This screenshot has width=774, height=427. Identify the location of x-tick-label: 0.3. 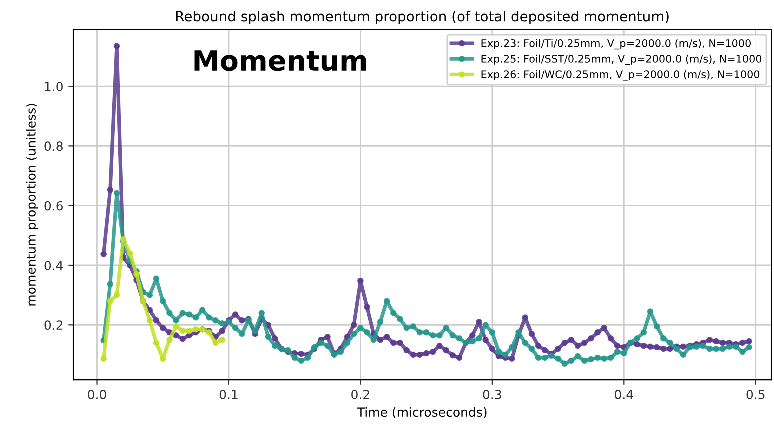
(492, 395).